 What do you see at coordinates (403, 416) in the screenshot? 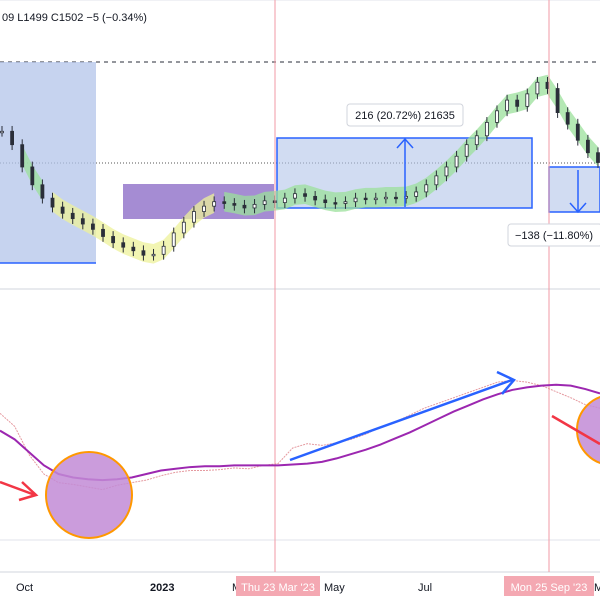
I see `blue-arrow-up-icon` at bounding box center [403, 416].